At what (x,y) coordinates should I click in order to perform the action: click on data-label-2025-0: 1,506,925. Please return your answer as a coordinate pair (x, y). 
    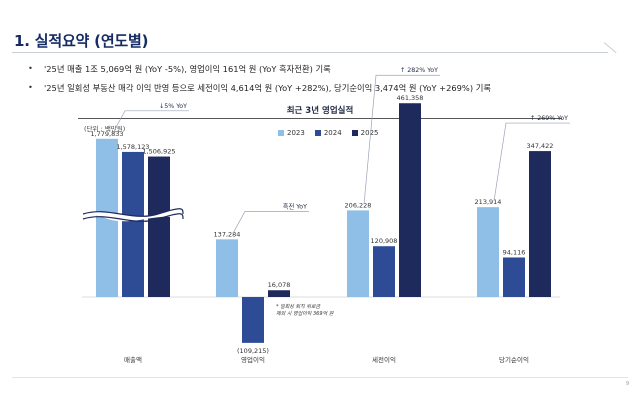
    Looking at the image, I should click on (158, 152).